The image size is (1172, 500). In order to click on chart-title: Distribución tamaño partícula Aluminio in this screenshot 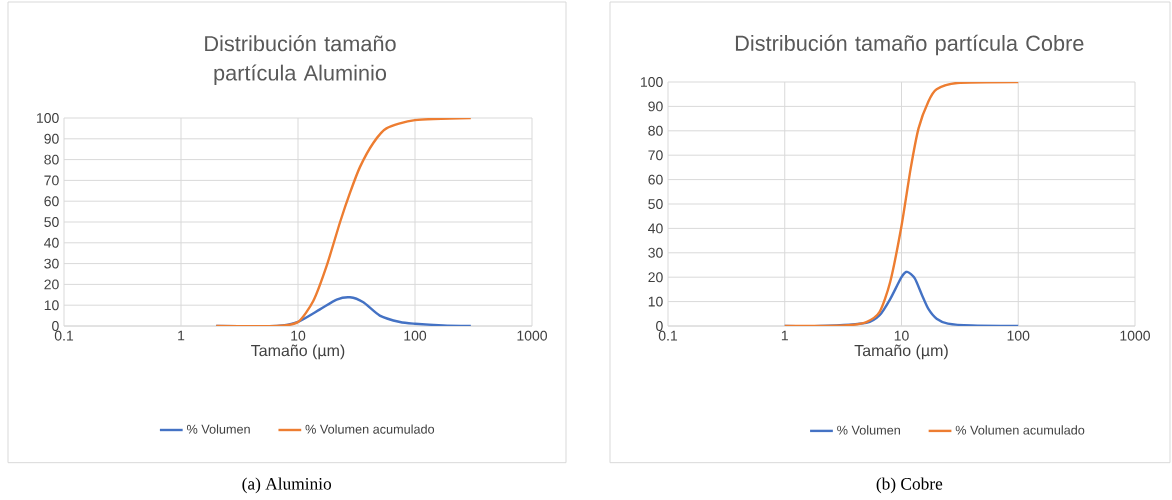, I will do `click(300, 60)`.